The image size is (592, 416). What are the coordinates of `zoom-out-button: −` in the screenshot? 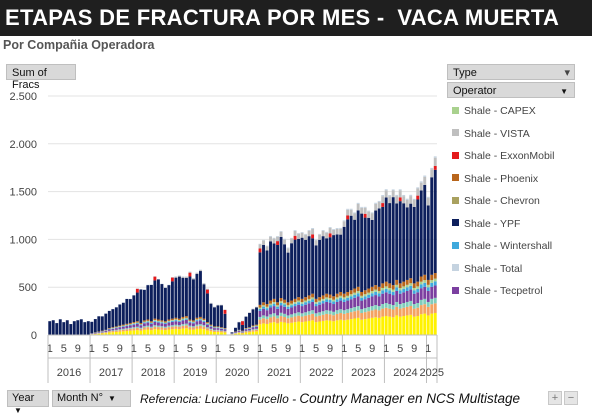 It's located at (571, 398).